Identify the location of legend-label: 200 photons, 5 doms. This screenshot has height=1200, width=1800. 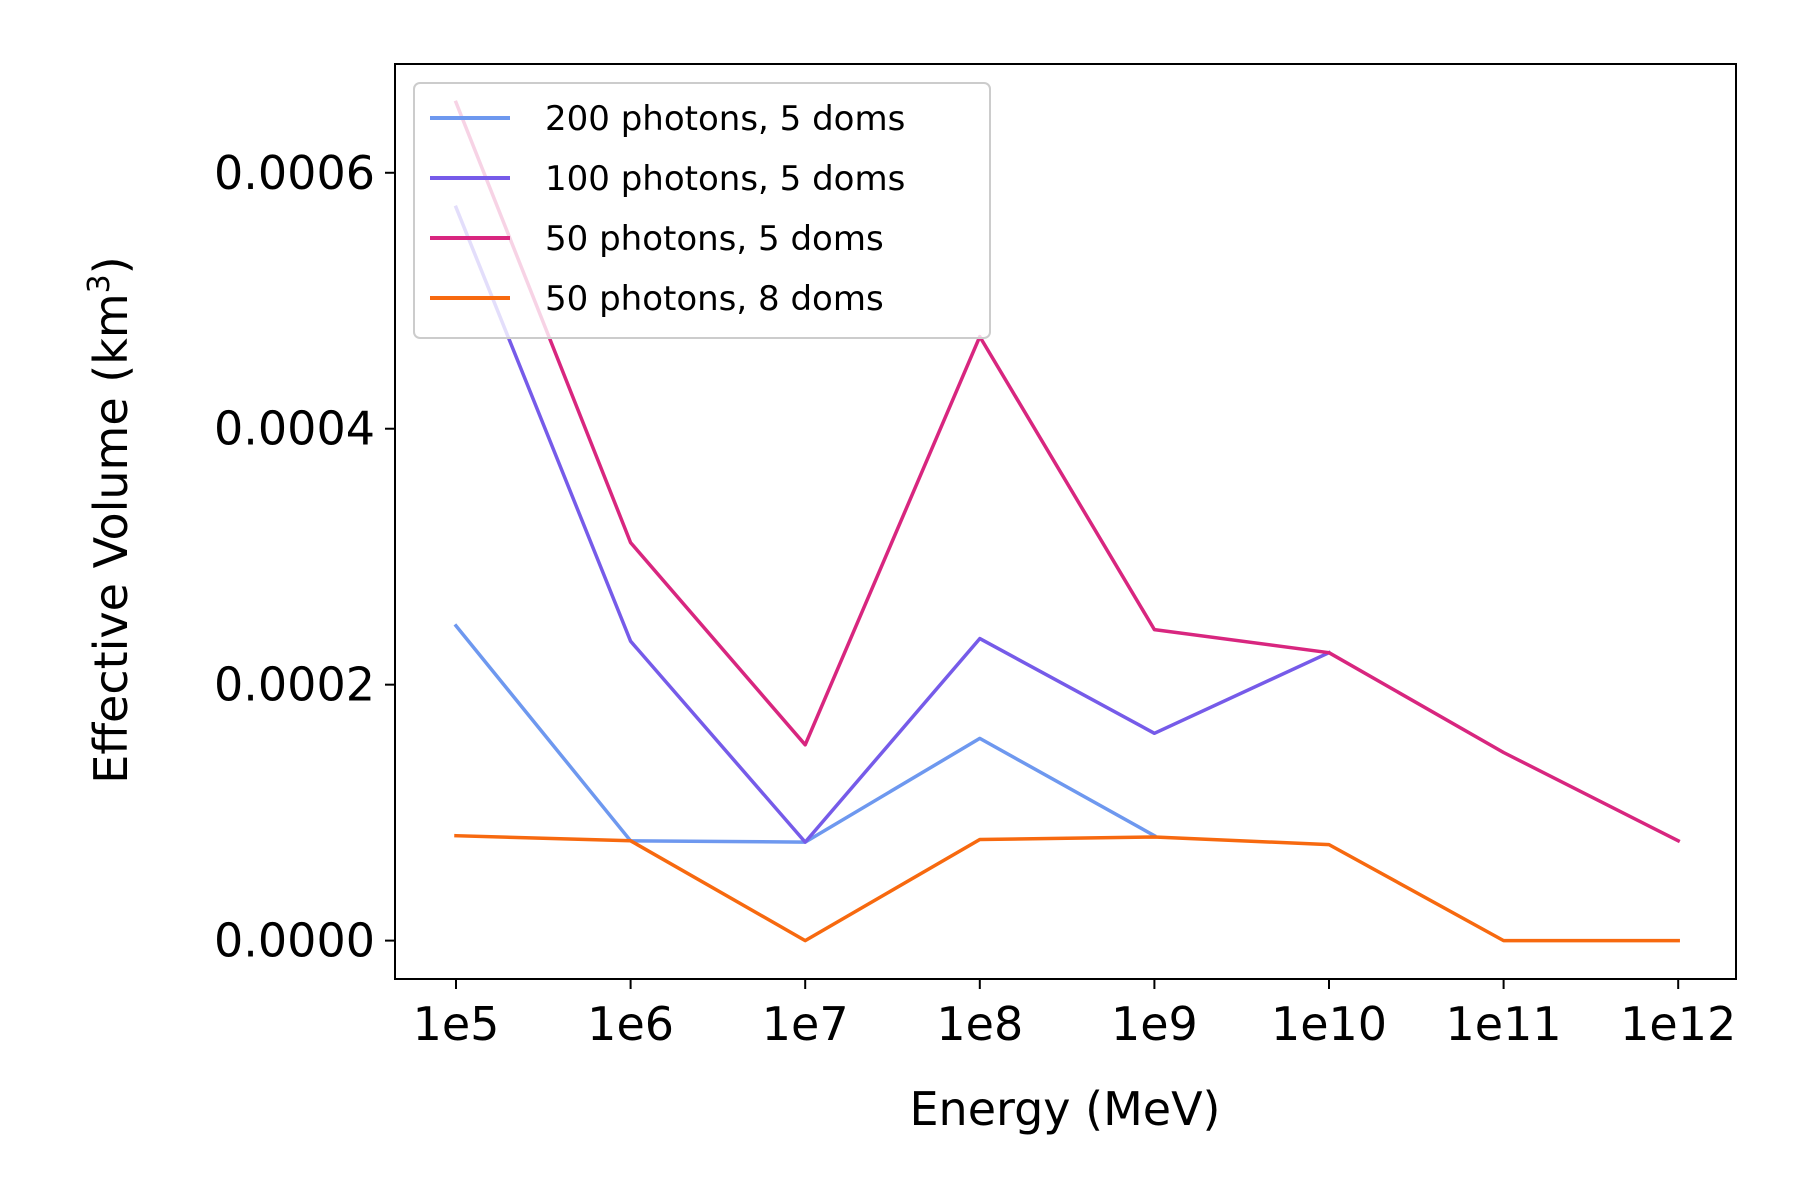
(725, 119).